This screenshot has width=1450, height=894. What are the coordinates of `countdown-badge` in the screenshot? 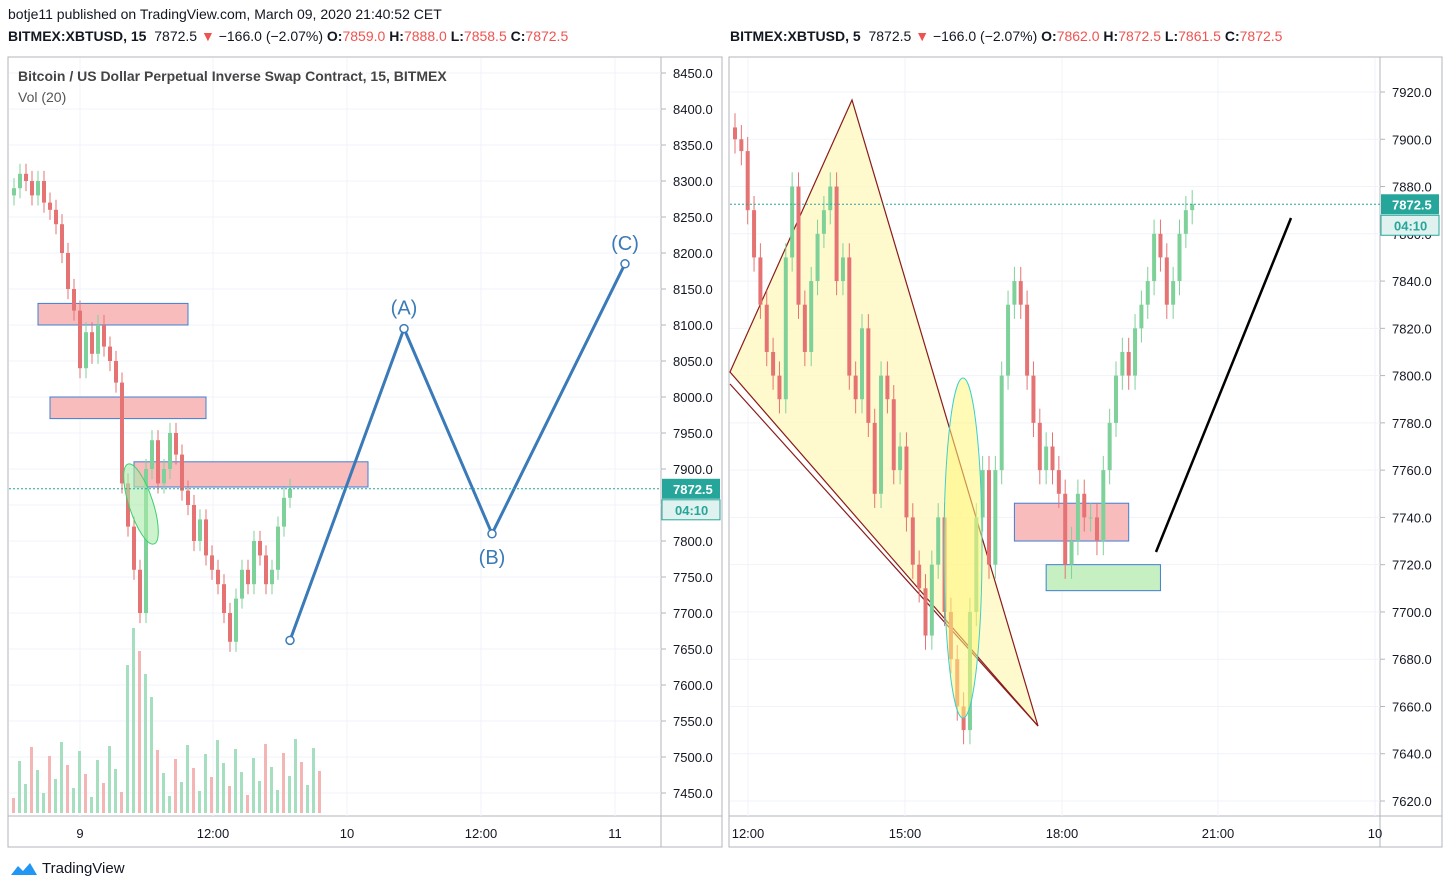 It's located at (1410, 225).